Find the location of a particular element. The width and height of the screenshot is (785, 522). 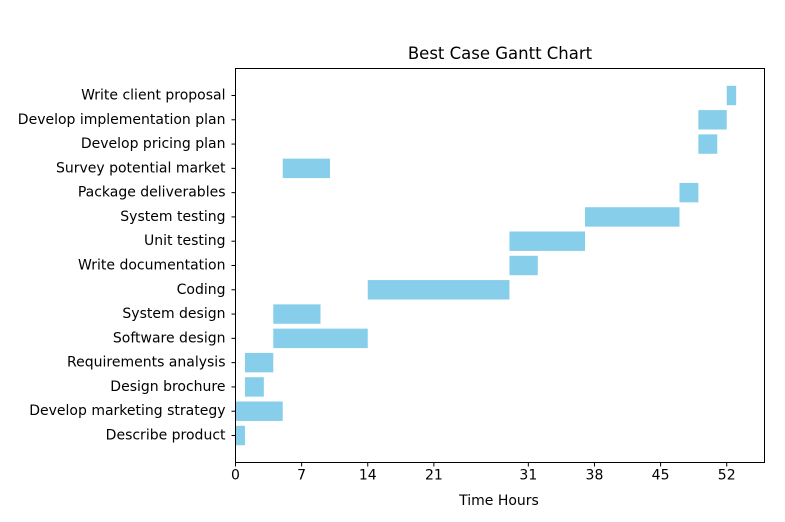

chart-title: Best Case Gantt Chart is located at coordinates (500, 53).